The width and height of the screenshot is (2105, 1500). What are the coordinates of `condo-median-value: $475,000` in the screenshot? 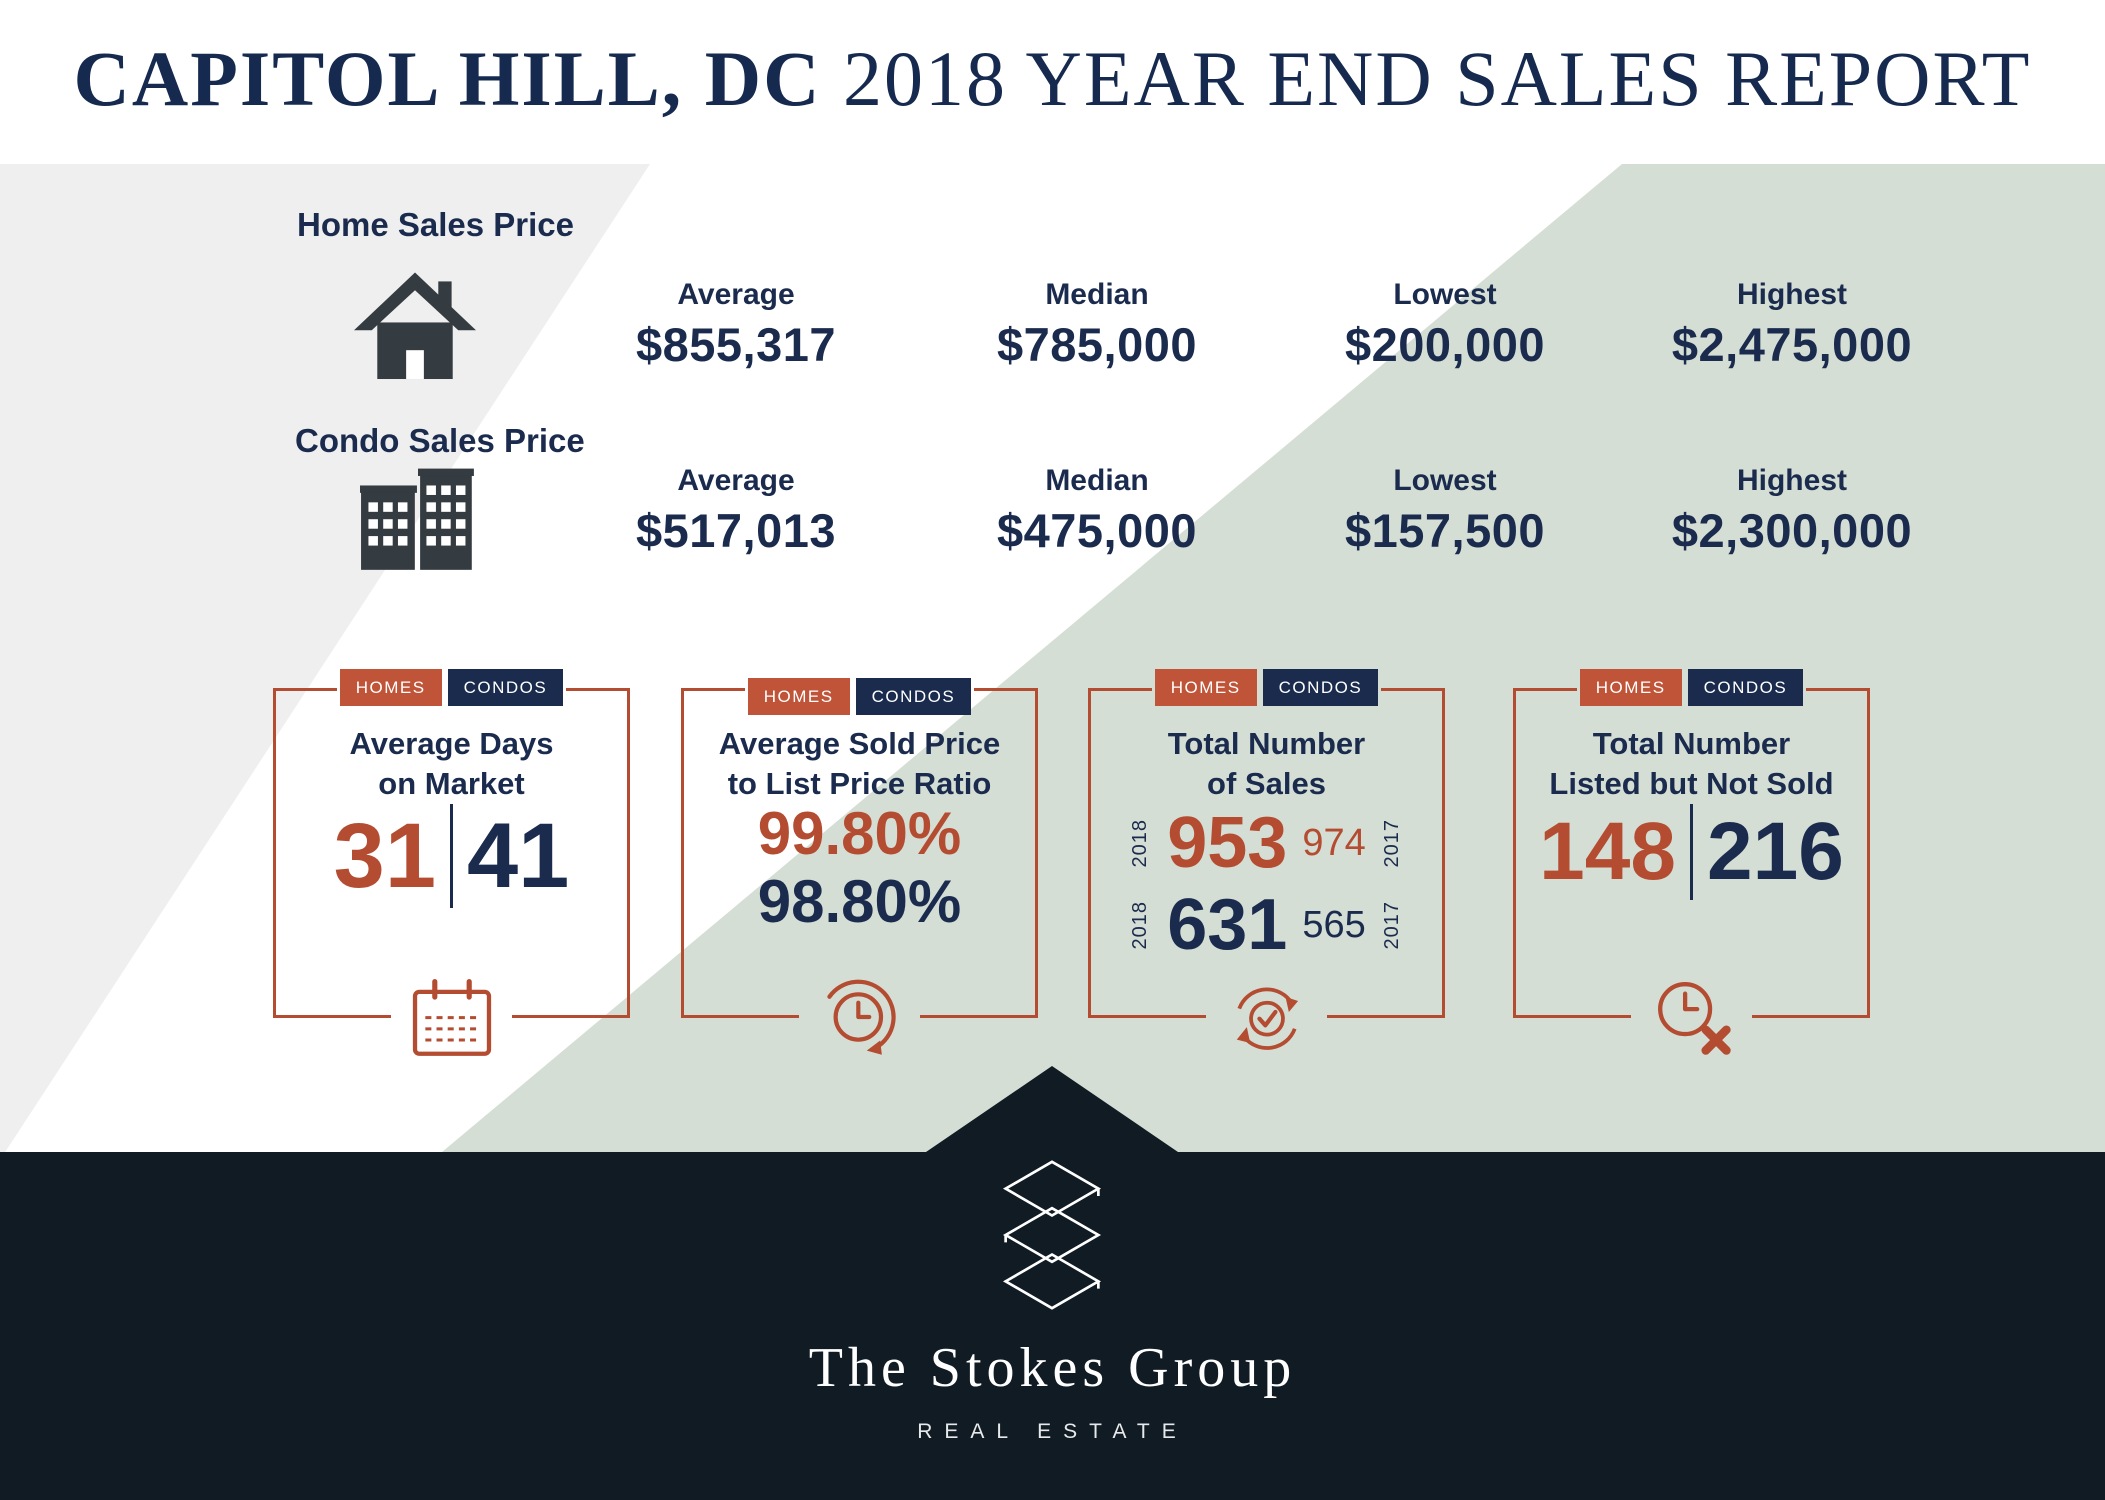 It's located at (1097, 530).